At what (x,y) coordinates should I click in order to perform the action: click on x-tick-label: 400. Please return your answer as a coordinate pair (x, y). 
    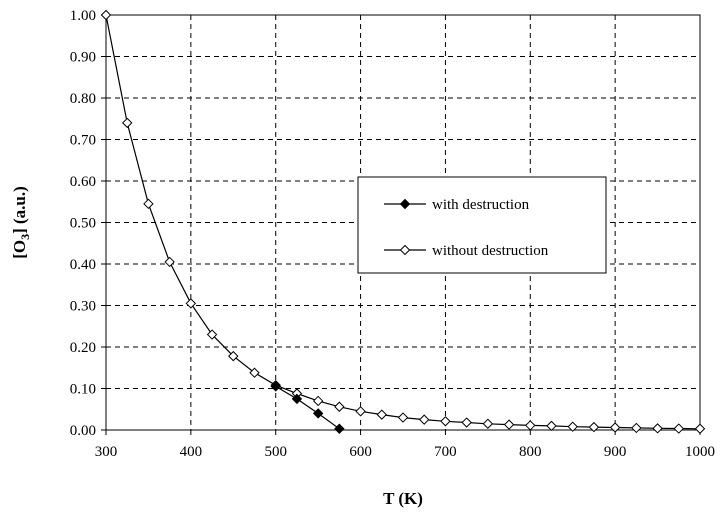
    Looking at the image, I should click on (191, 452).